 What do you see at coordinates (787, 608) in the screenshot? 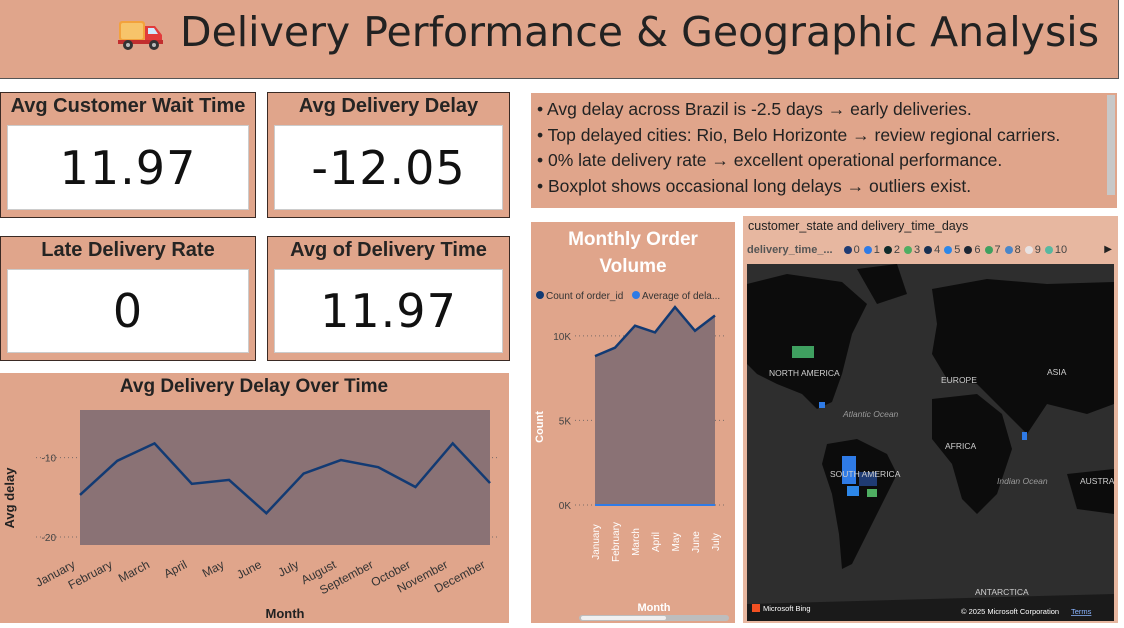
I see `map-attribution: Microsoft Bing` at bounding box center [787, 608].